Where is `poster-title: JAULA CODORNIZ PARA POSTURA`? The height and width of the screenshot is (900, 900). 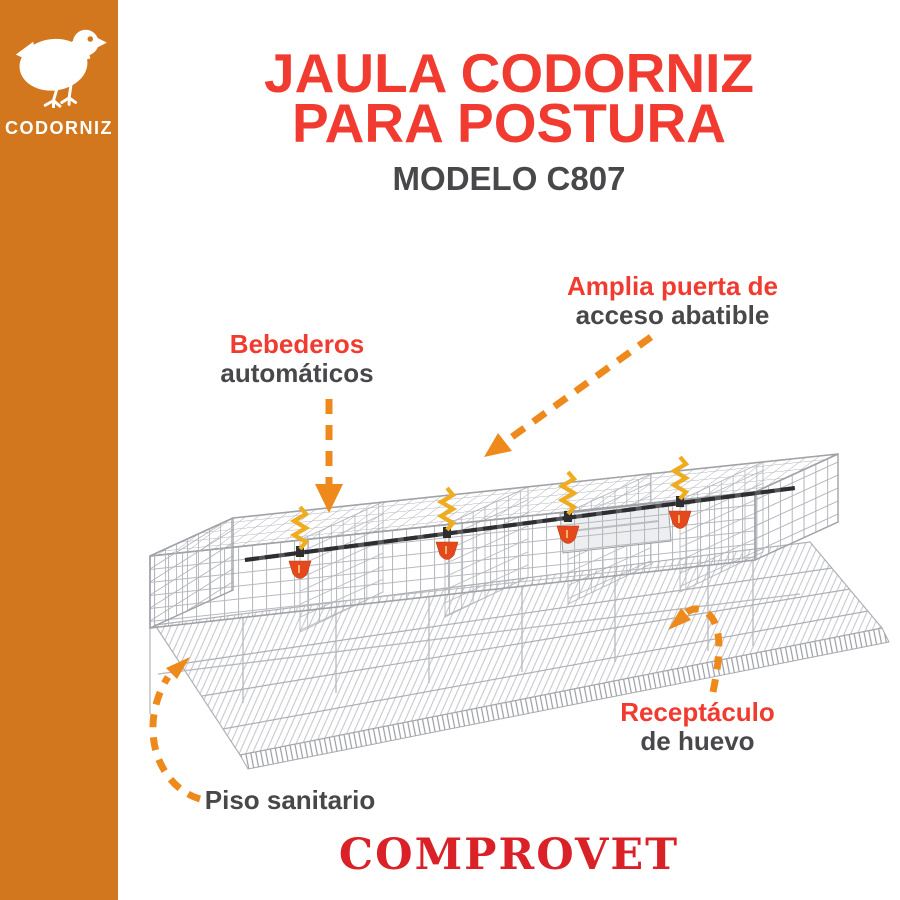
poster-title: JAULA CODORNIZ PARA POSTURA is located at coordinates (509, 98).